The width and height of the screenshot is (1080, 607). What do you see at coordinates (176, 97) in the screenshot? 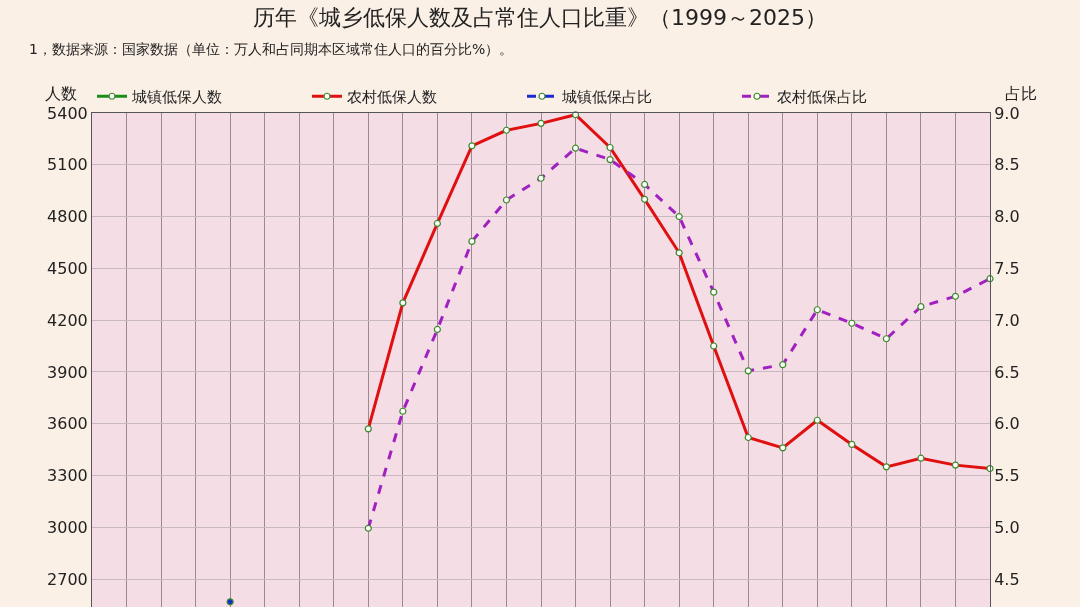
I see `legend-label: 城镇低保人数` at bounding box center [176, 97].